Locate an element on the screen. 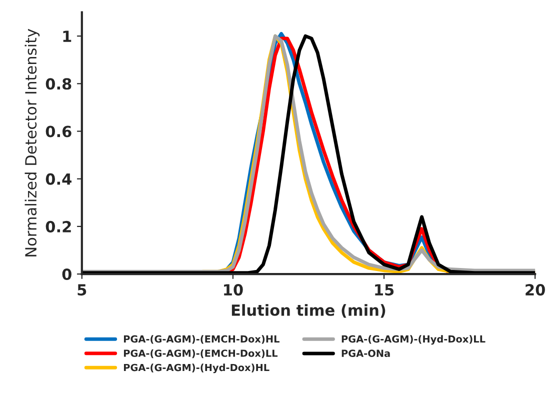 The width and height of the screenshot is (546, 409). legend-label: PGA-ONa is located at coordinates (366, 354).